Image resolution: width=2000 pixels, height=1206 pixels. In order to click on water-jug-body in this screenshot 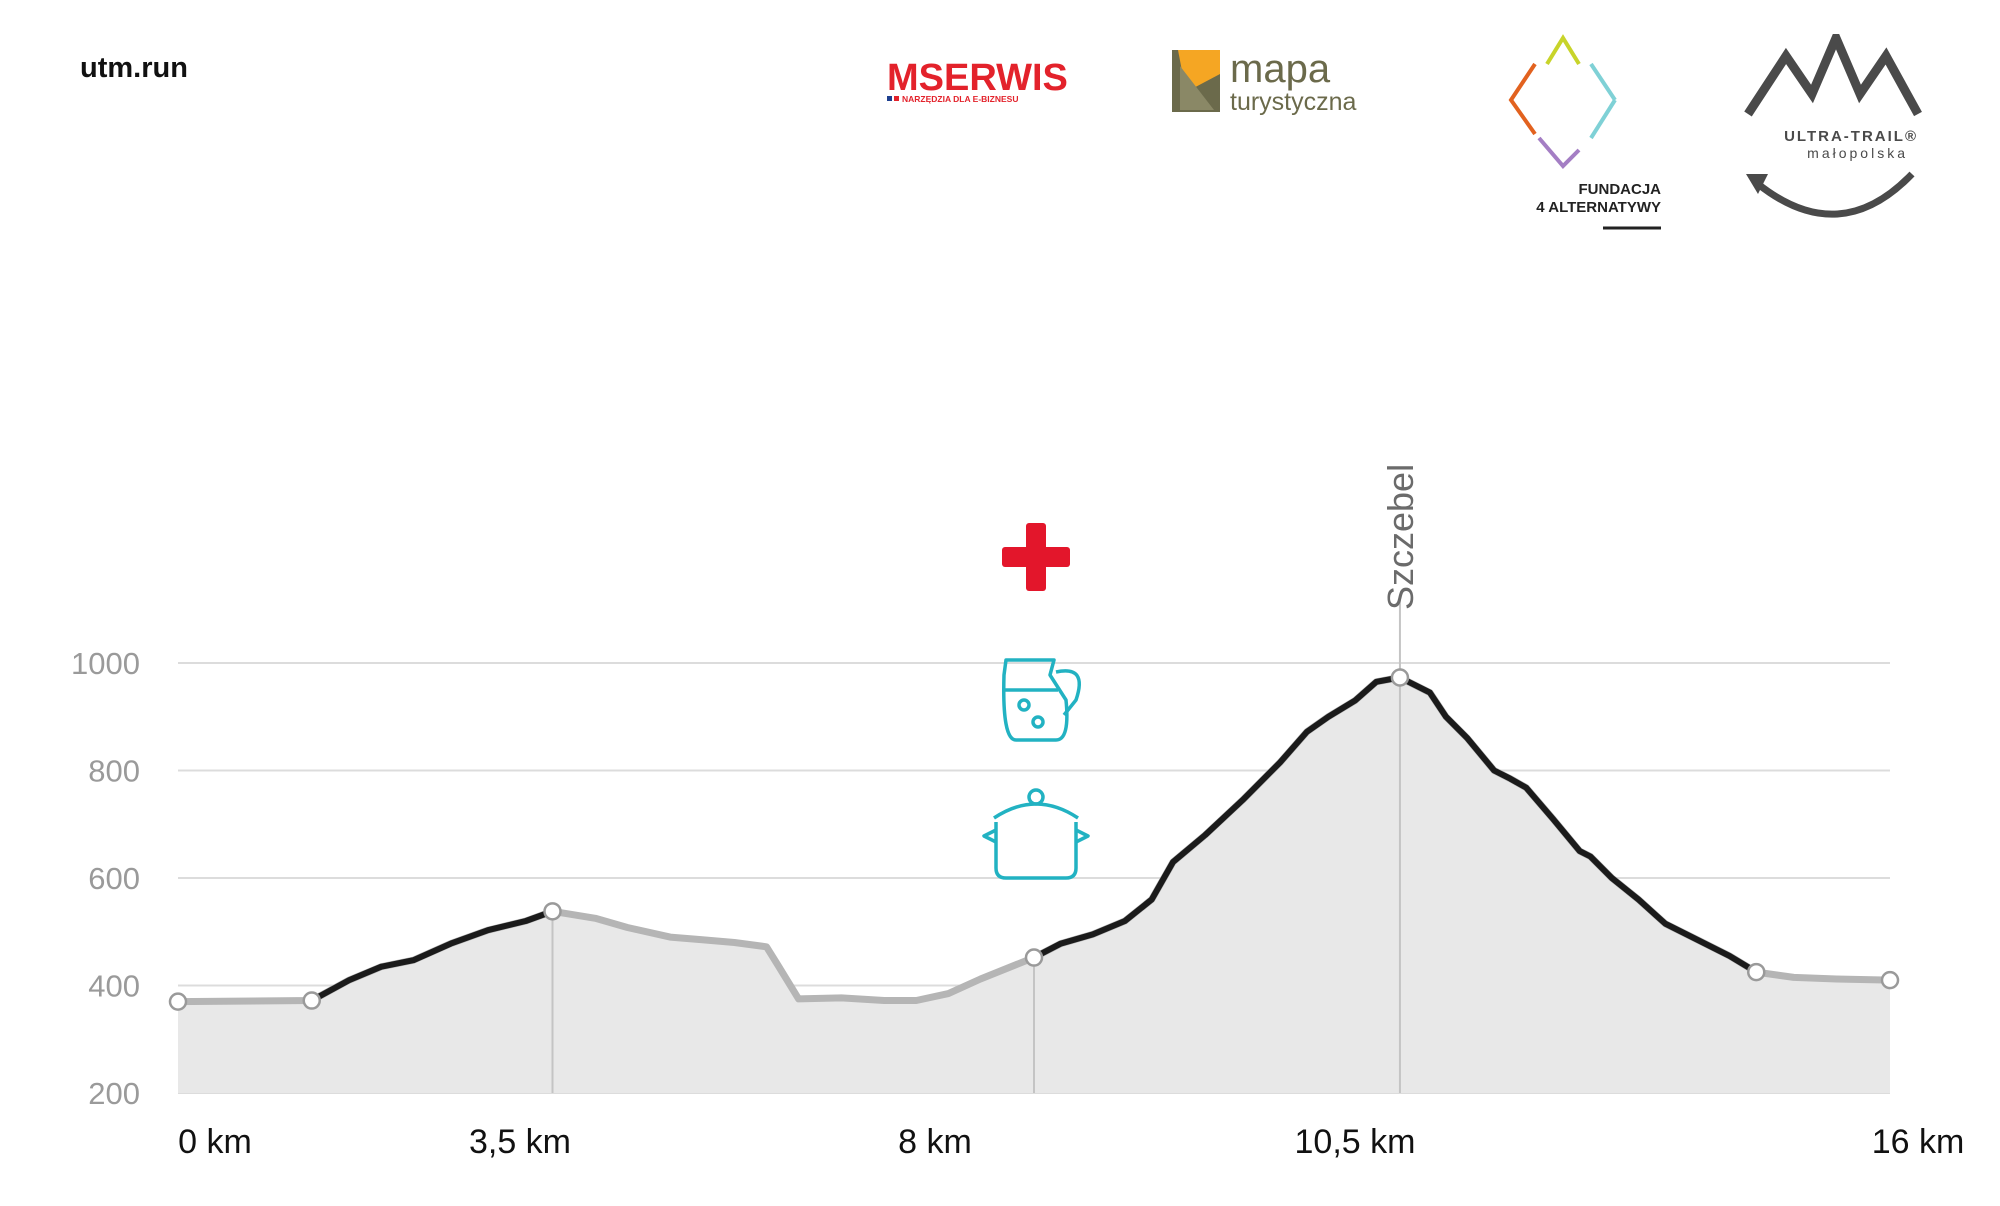, I will do `click(1035, 700)`.